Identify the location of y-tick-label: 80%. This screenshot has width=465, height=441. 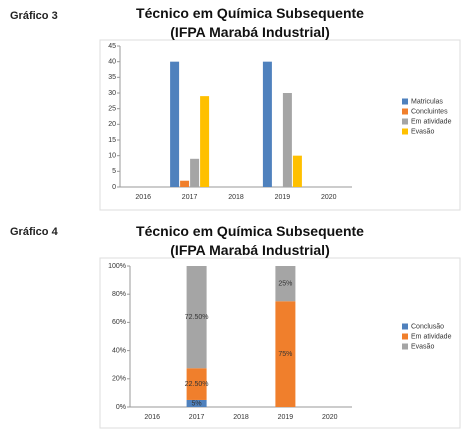
(119, 294).